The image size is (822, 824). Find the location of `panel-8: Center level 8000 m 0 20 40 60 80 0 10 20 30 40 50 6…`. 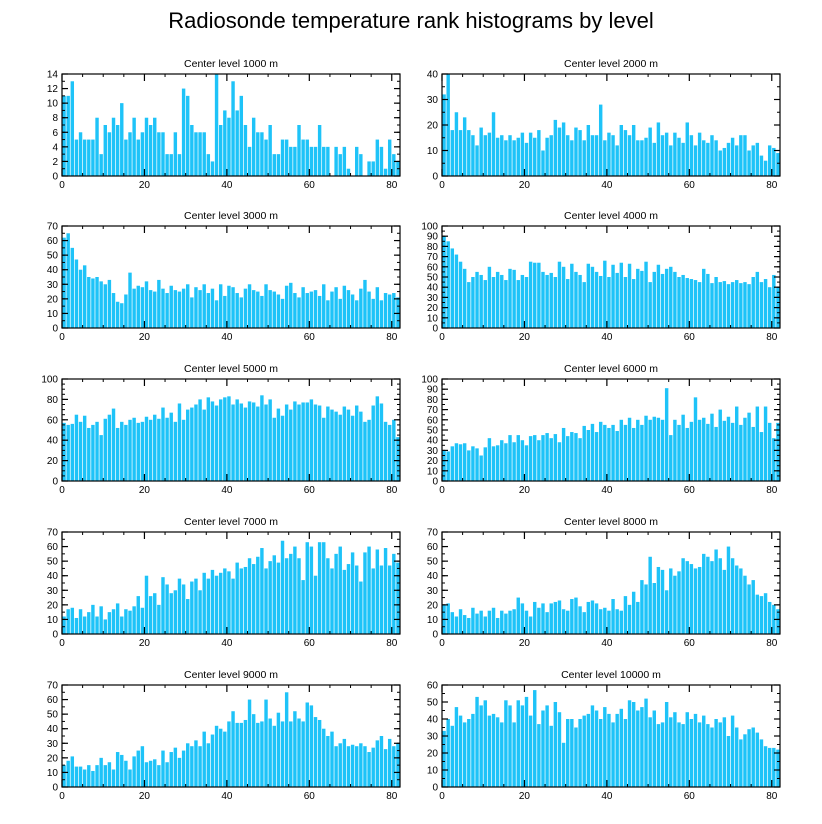

panel-8: Center level 8000 m 0 20 40 60 80 0 10 20 30 40 50 6… is located at coordinates (604, 582).